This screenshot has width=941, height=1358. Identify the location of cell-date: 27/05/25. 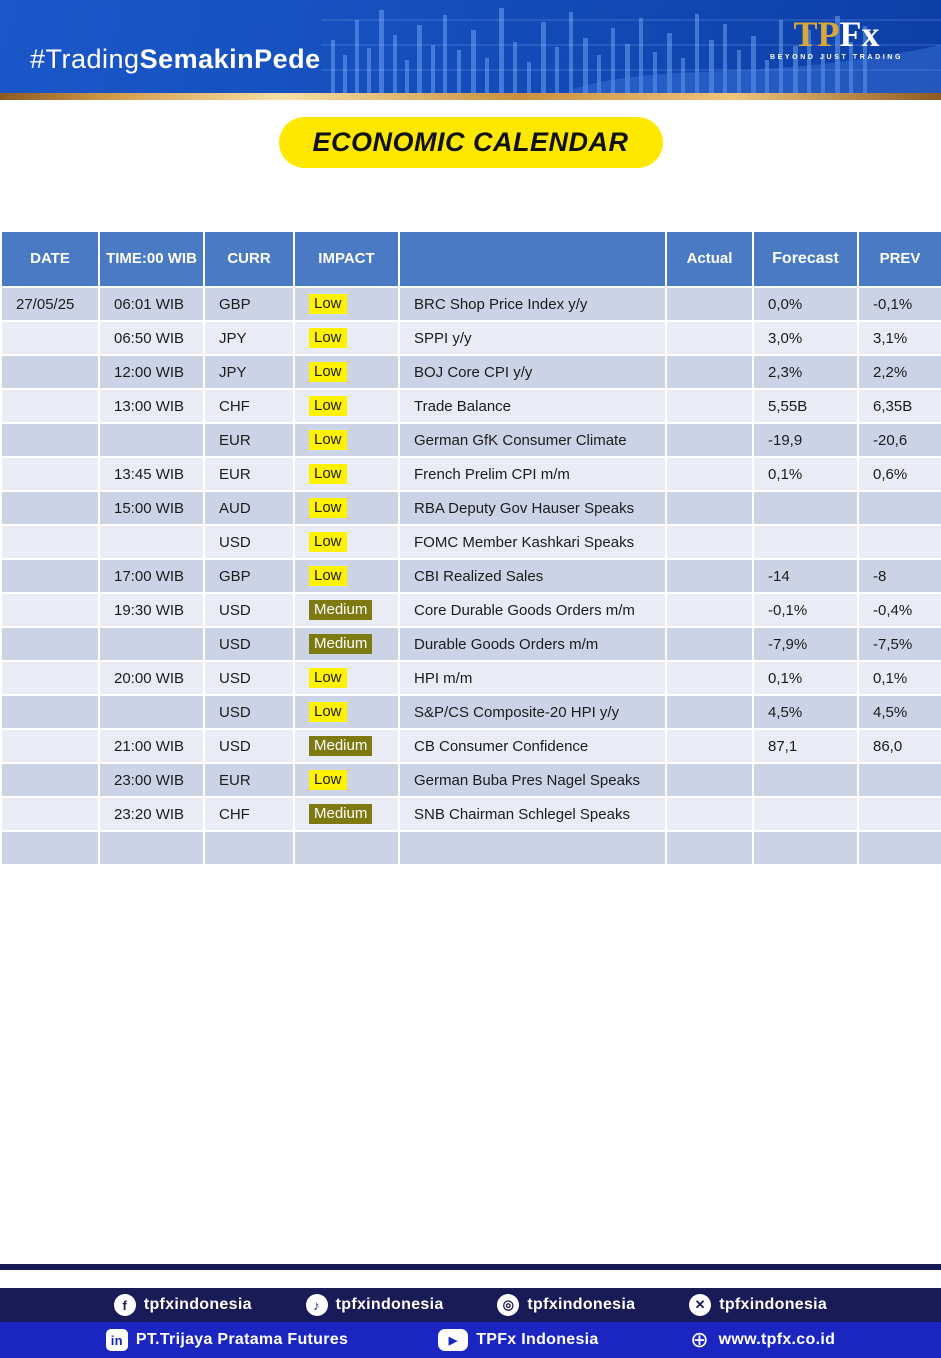
(50, 304).